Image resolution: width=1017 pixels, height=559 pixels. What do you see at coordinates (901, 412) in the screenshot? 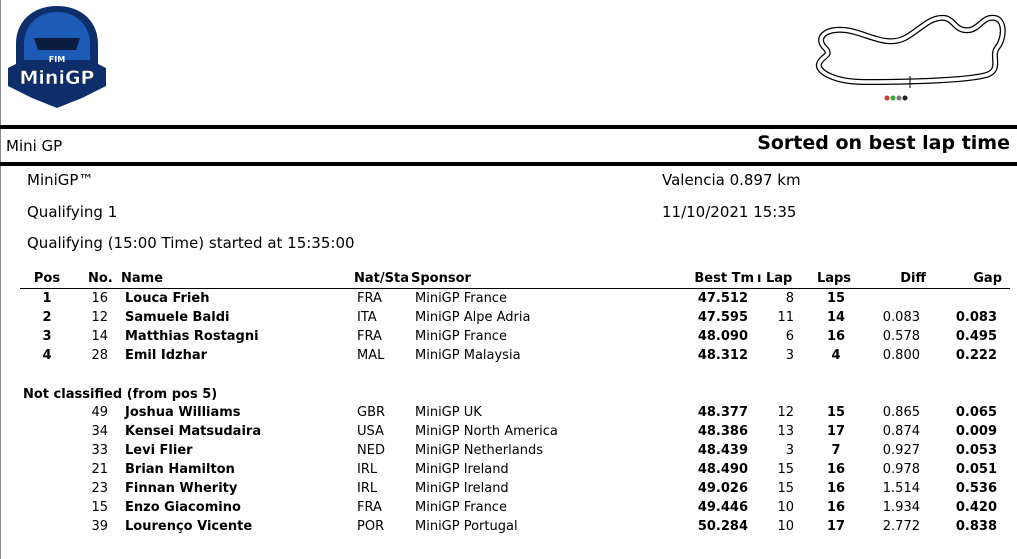
I see `cell-diff: 0.865` at bounding box center [901, 412].